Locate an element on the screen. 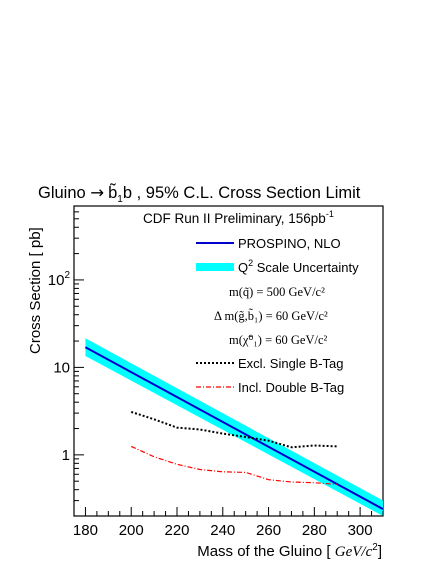  legend-label-band: Q2 Scale Uncertainty is located at coordinates (298, 266).